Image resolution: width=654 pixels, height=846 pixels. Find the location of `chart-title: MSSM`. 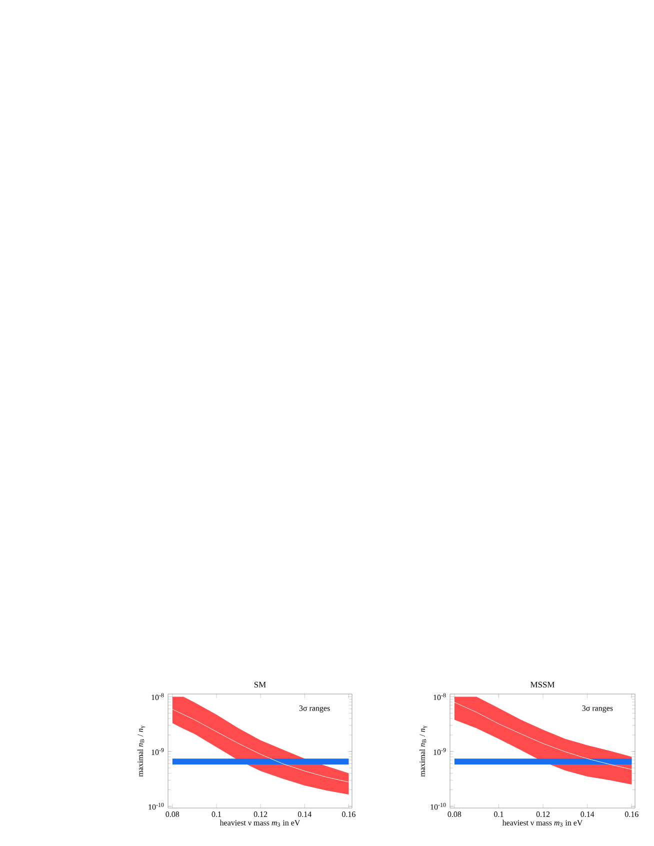

chart-title: MSSM is located at coordinates (542, 685).